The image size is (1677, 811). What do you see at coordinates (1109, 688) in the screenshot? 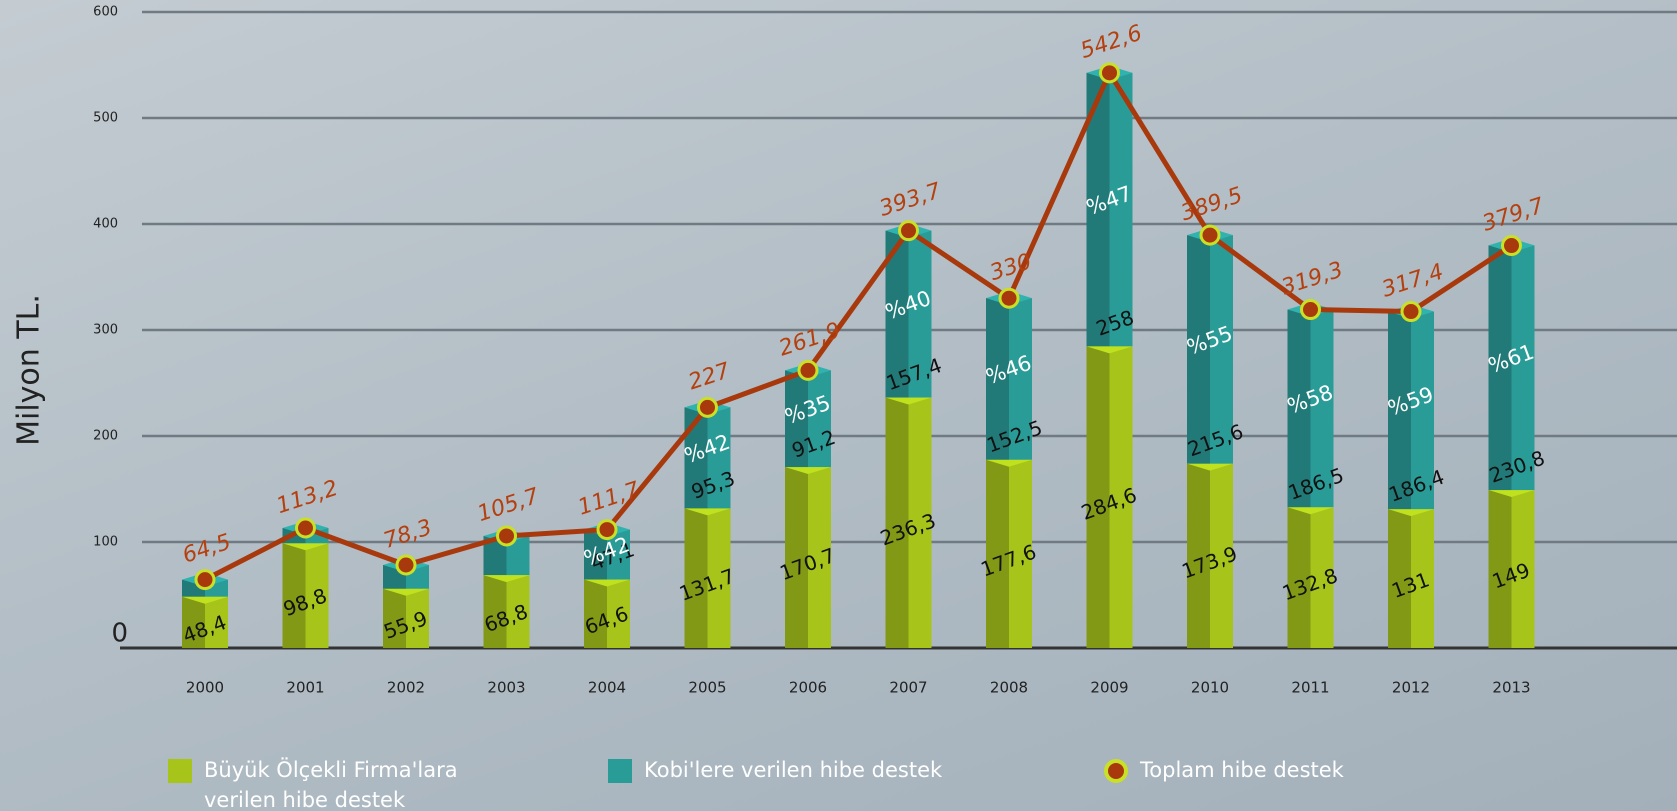
I see `x-tick-label: 2009` at bounding box center [1109, 688].